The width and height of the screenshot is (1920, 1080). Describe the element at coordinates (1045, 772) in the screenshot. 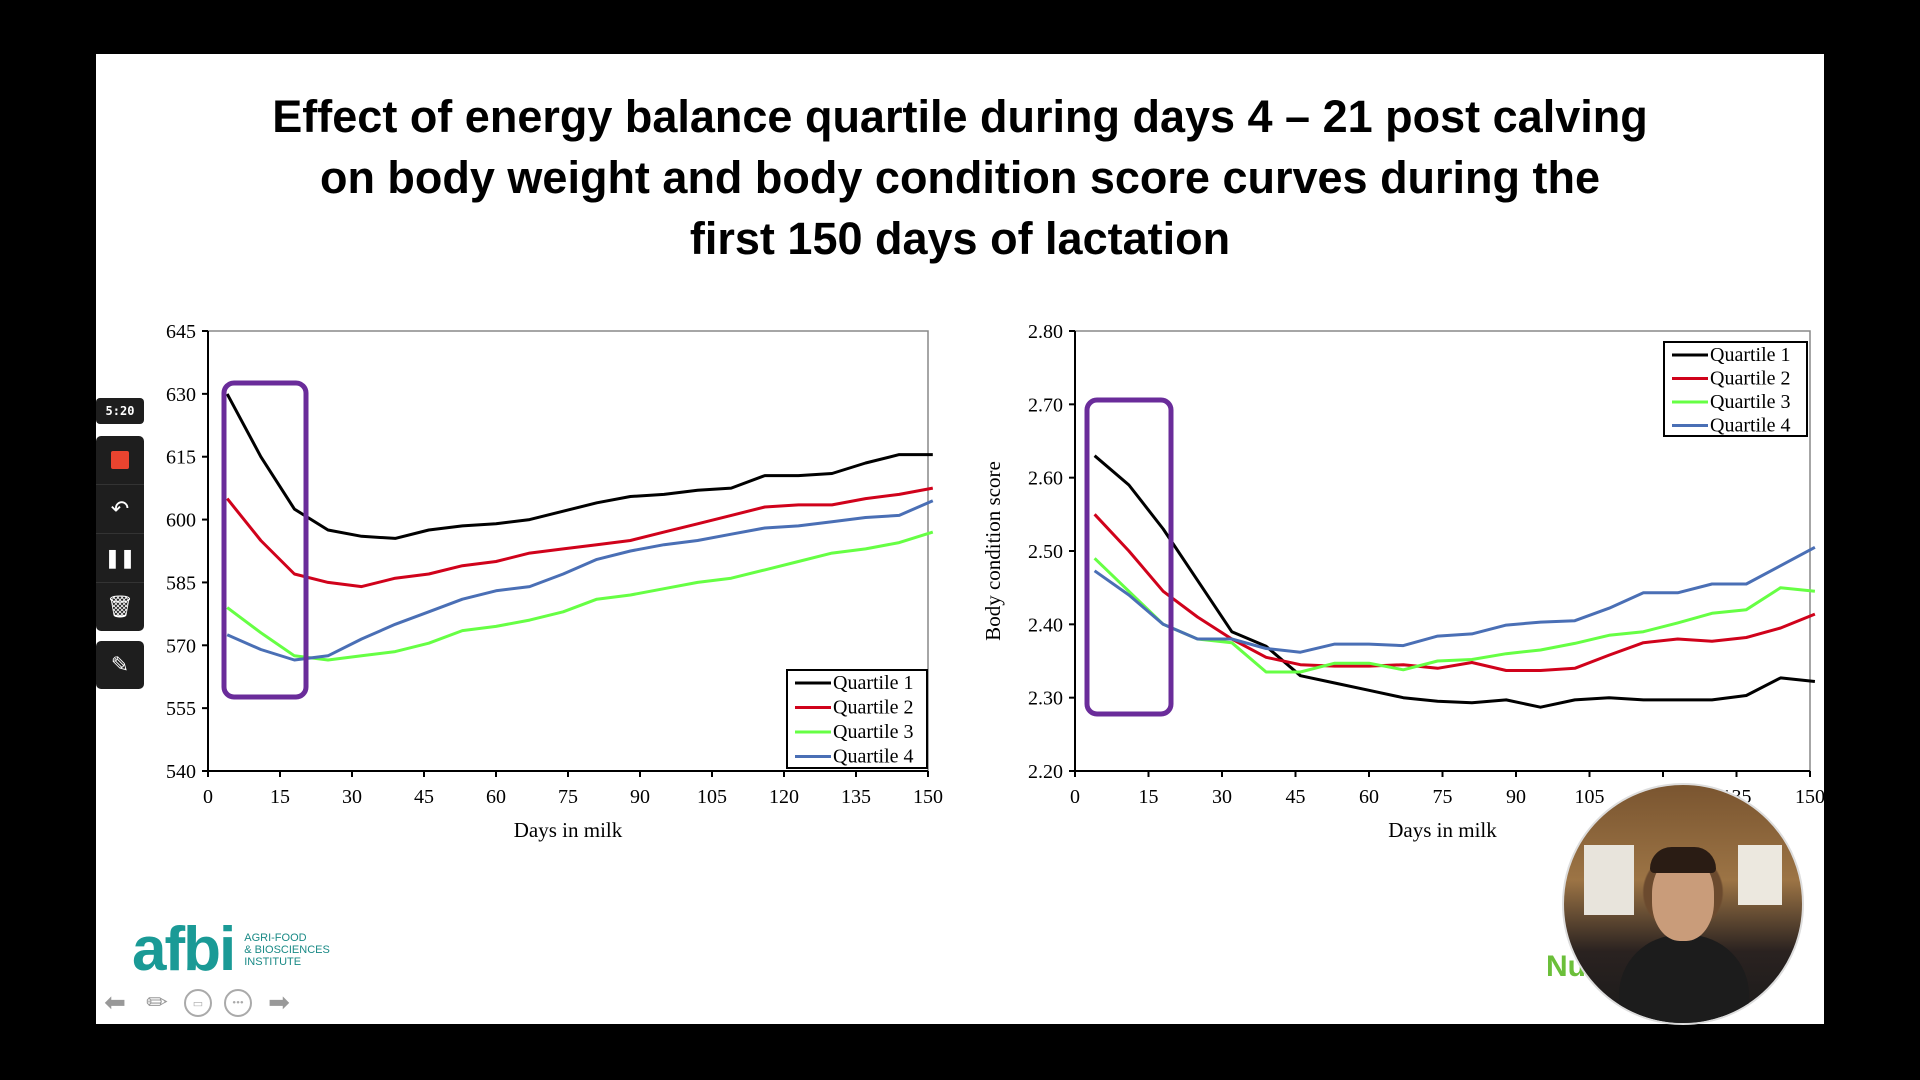

I see `y-tick-label: 2.20` at that location.